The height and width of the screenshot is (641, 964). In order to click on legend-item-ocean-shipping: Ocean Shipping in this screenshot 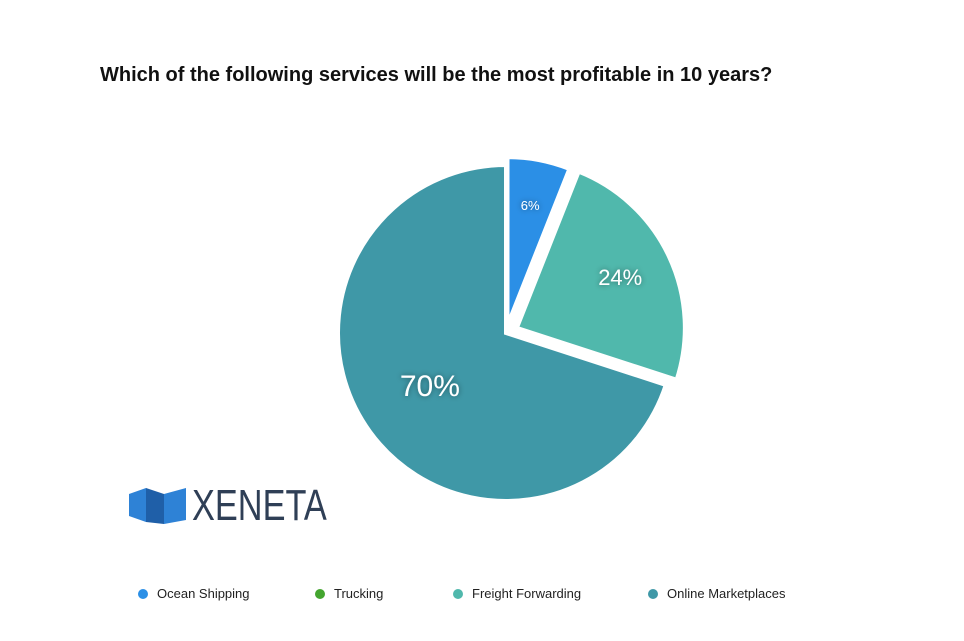, I will do `click(194, 593)`.